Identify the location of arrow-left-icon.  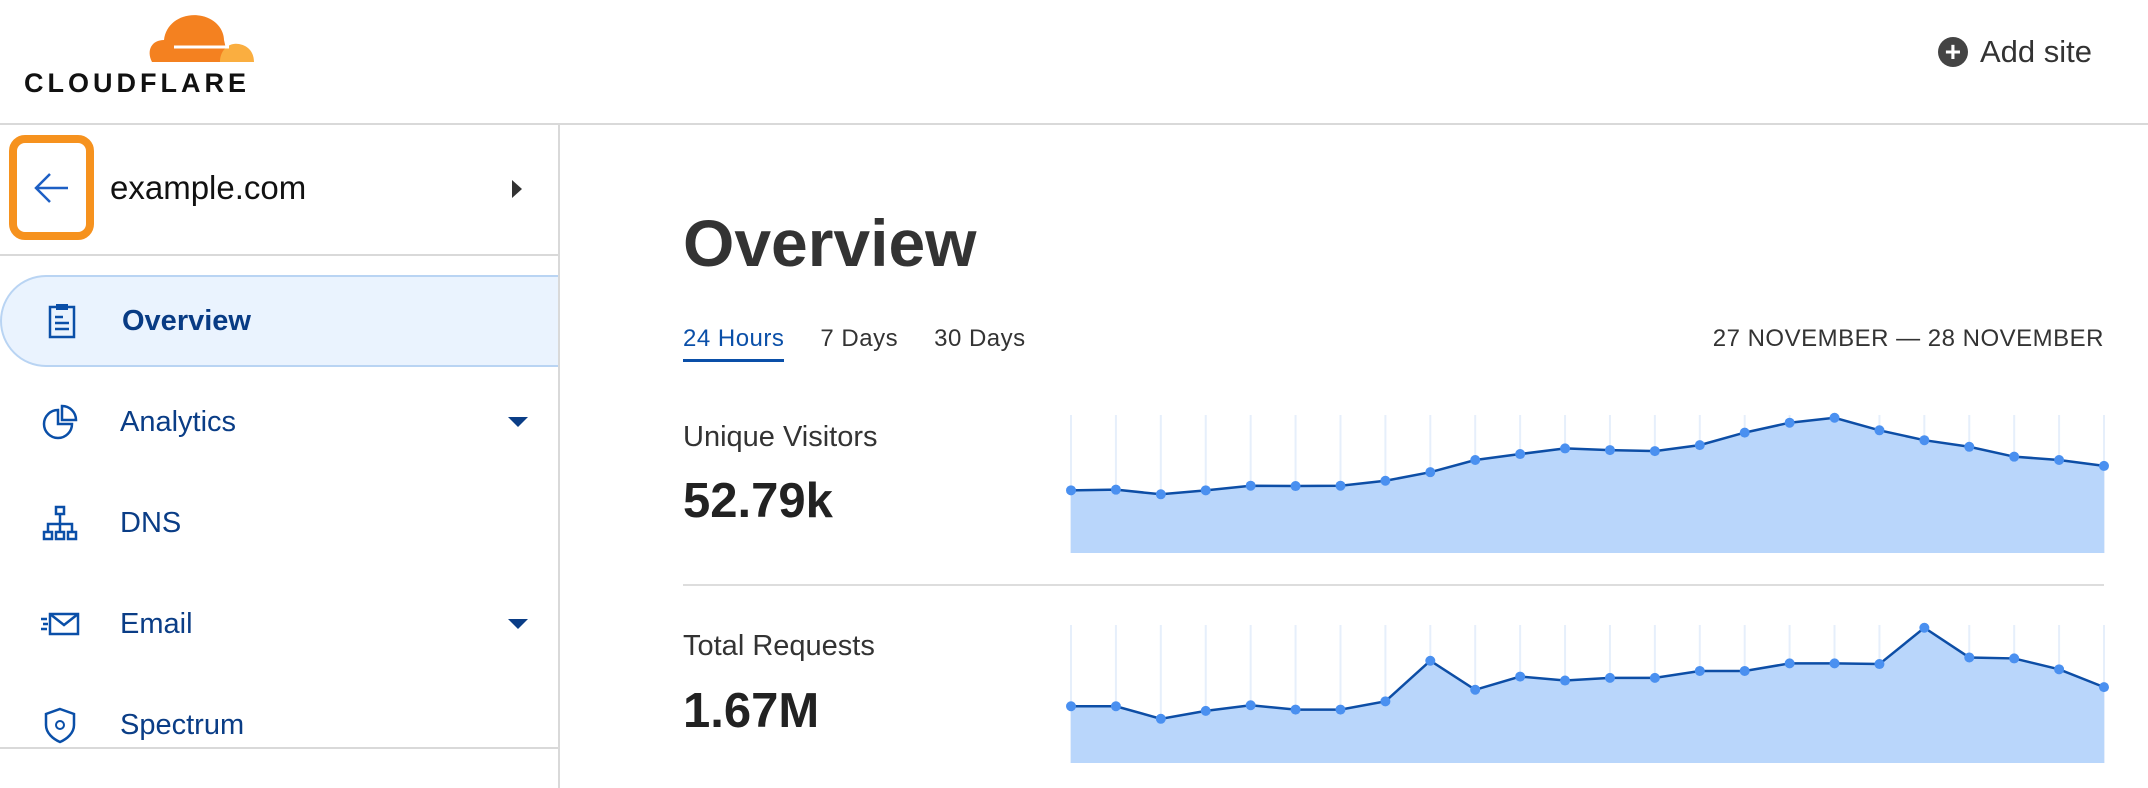
(50, 187).